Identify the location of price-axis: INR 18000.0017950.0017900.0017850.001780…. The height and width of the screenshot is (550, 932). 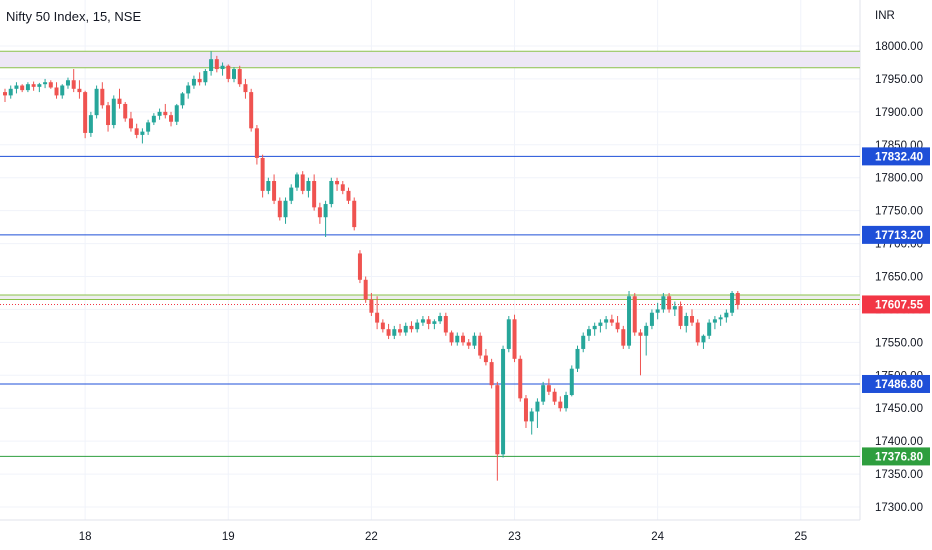
(899, 262).